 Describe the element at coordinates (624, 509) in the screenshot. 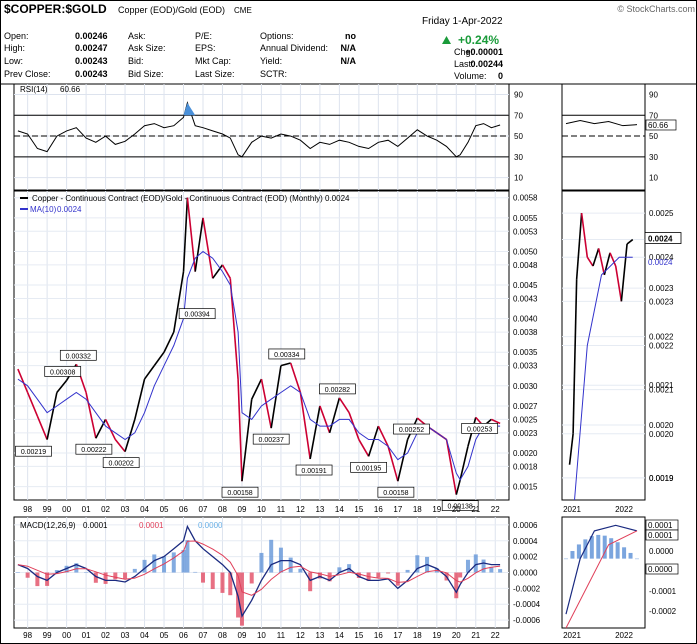

I see `side-x-tick: 2022` at that location.